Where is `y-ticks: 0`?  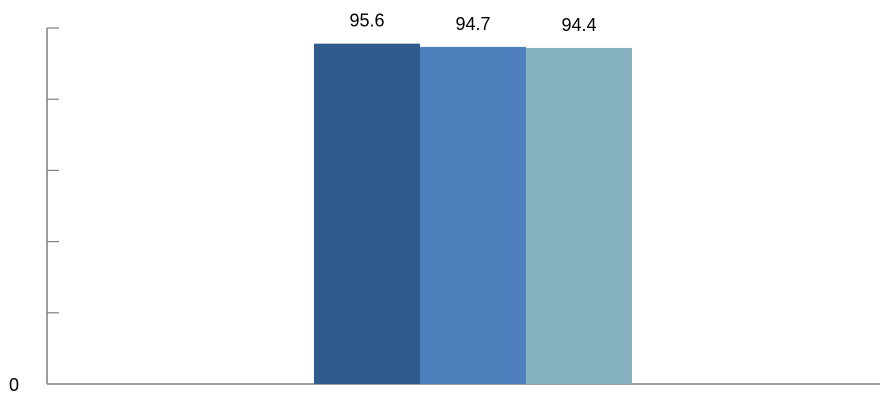 y-ticks: 0 is located at coordinates (34, 211).